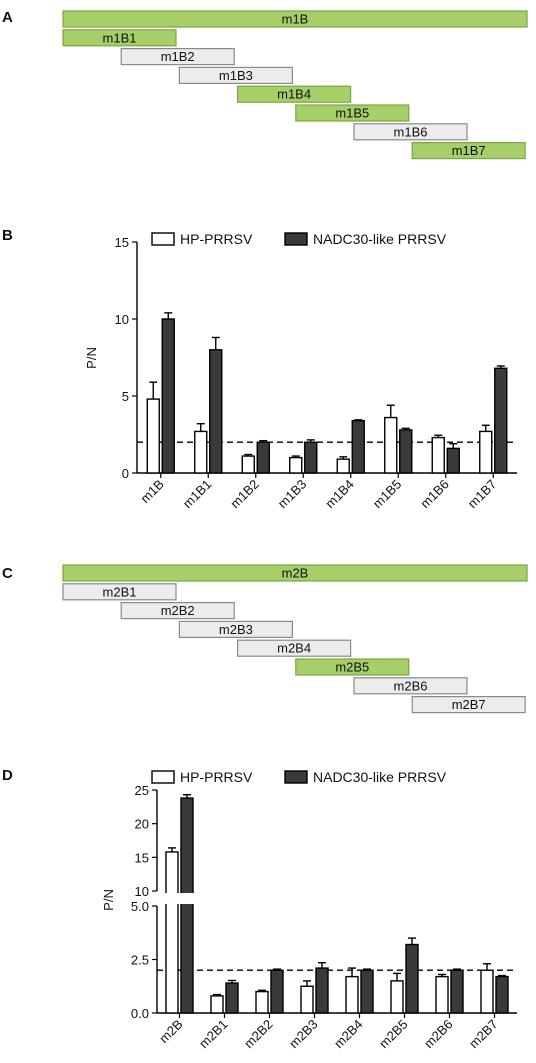 The height and width of the screenshot is (1063, 536). What do you see at coordinates (248, 464) in the screenshot?
I see `bar-hp-m1B2` at bounding box center [248, 464].